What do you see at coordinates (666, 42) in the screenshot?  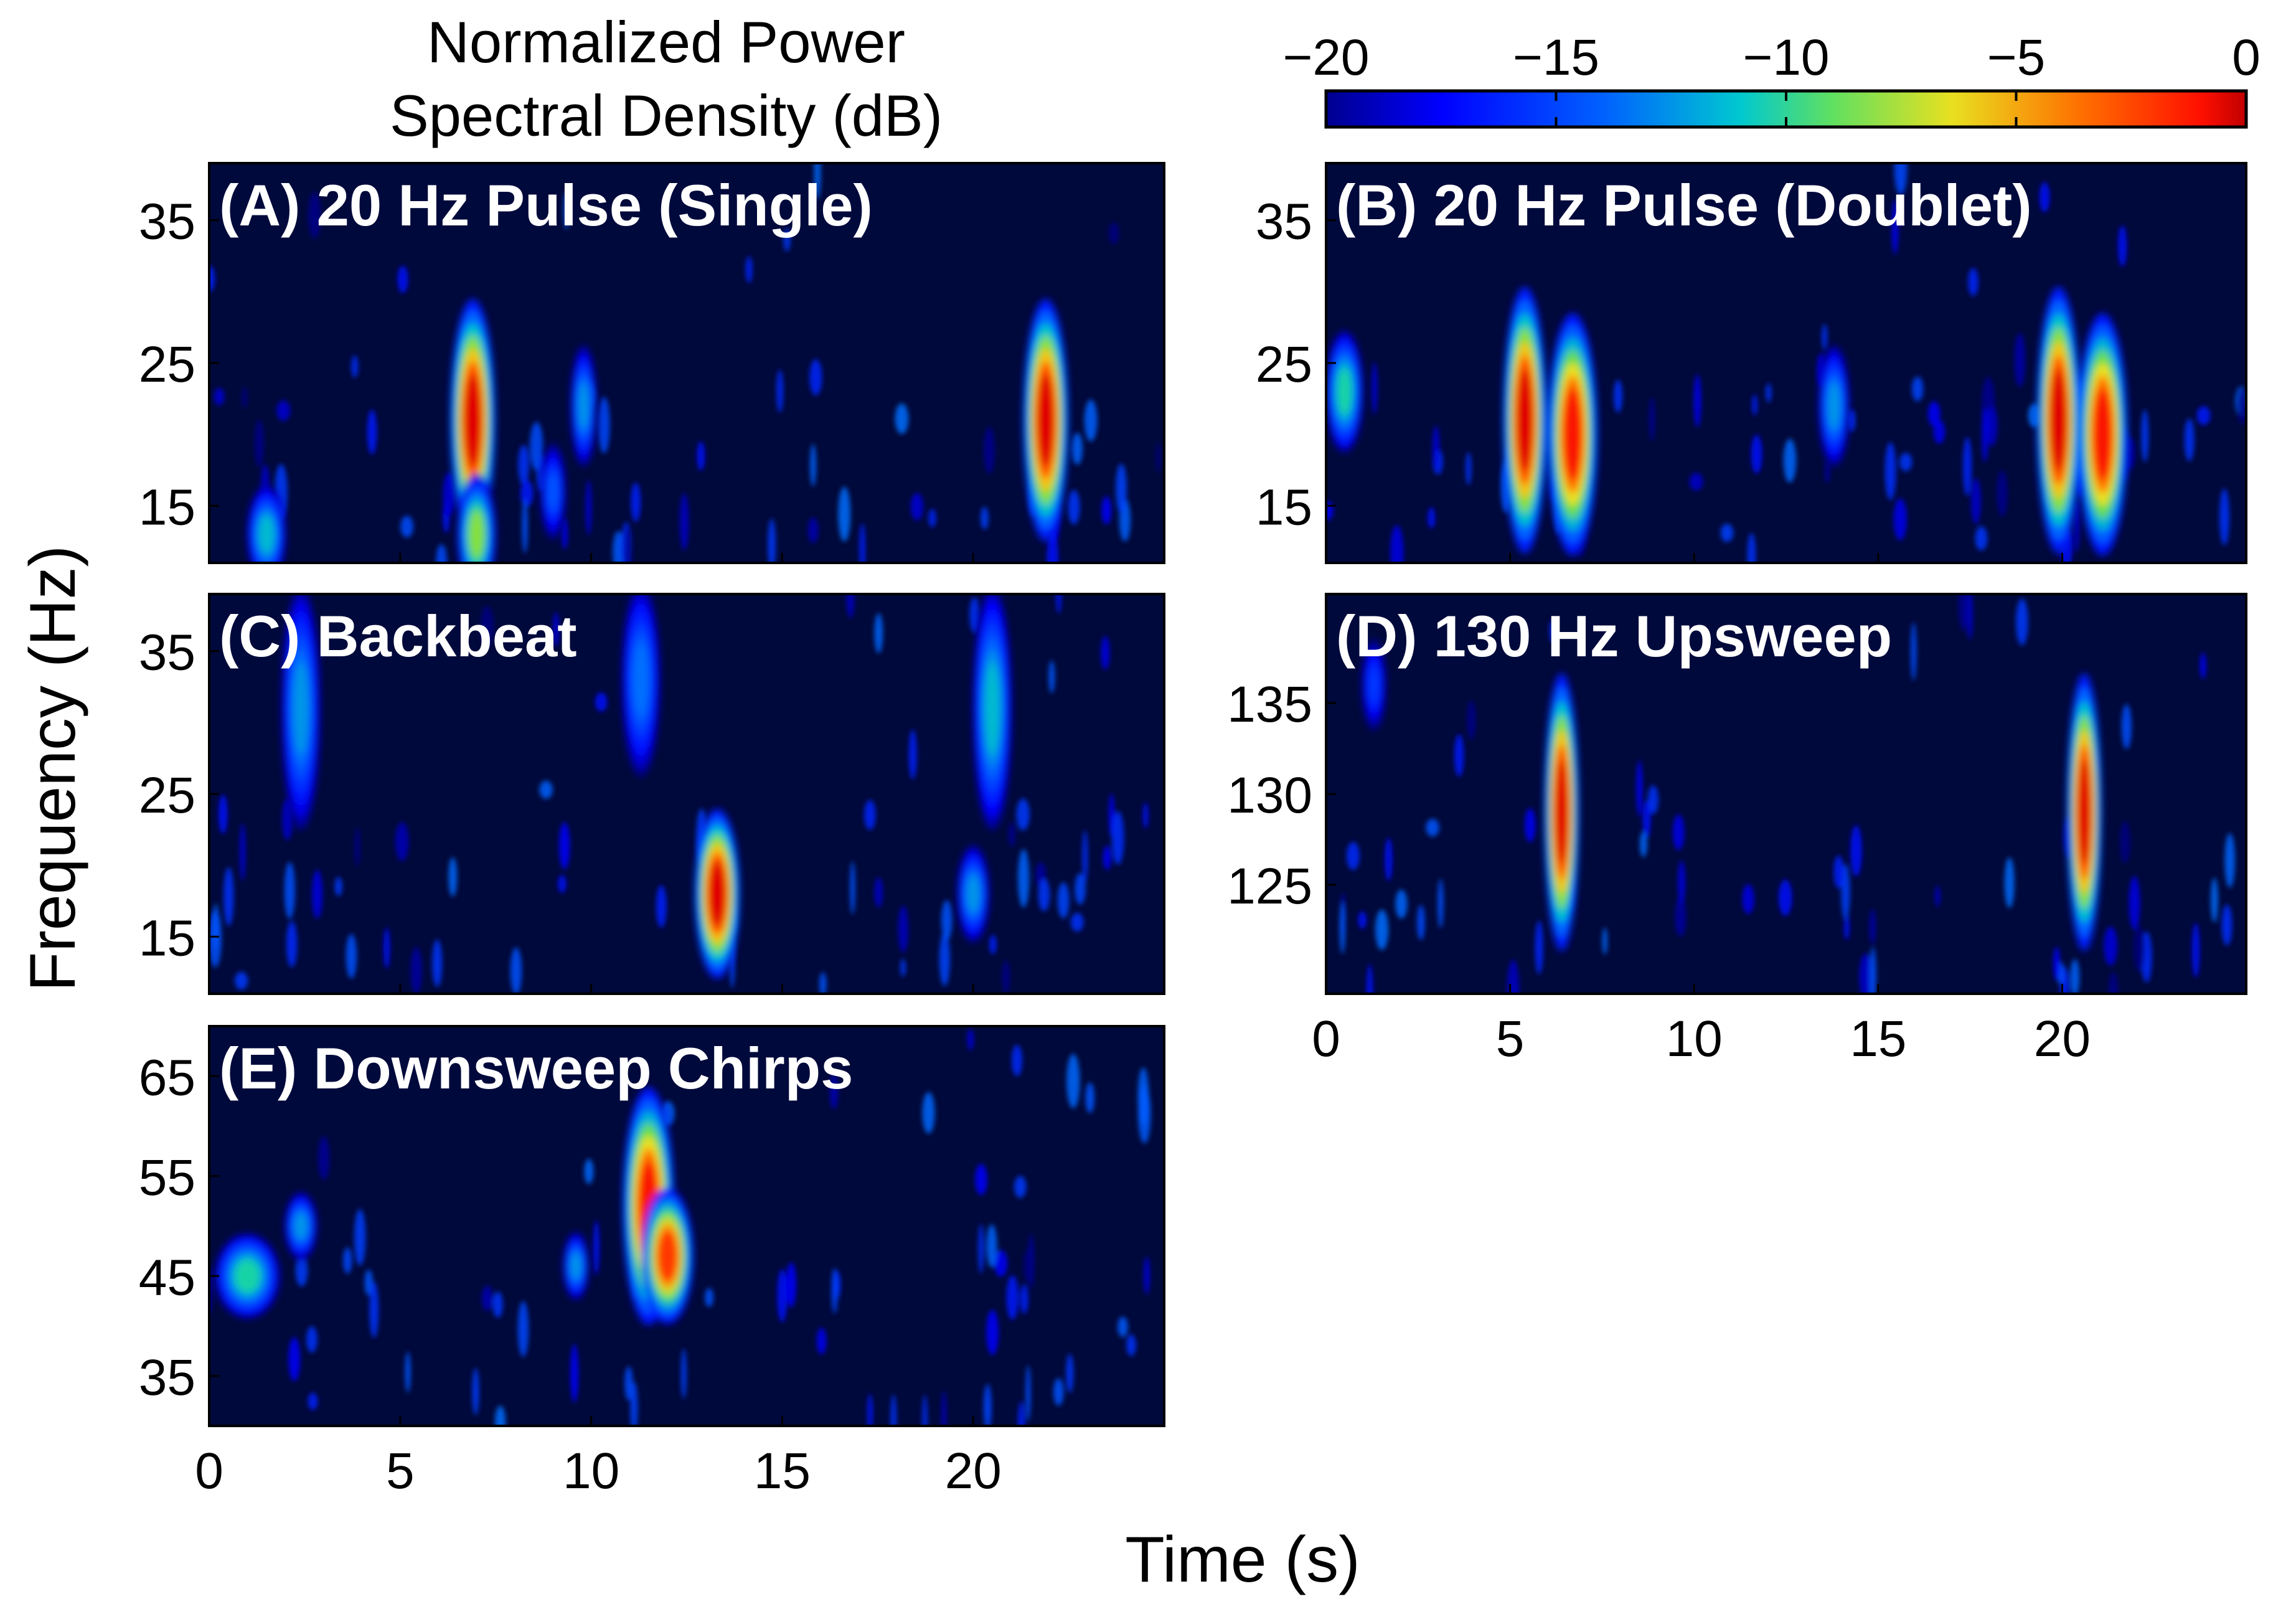 I see `colorbar-title-line1: Normalized Power` at bounding box center [666, 42].